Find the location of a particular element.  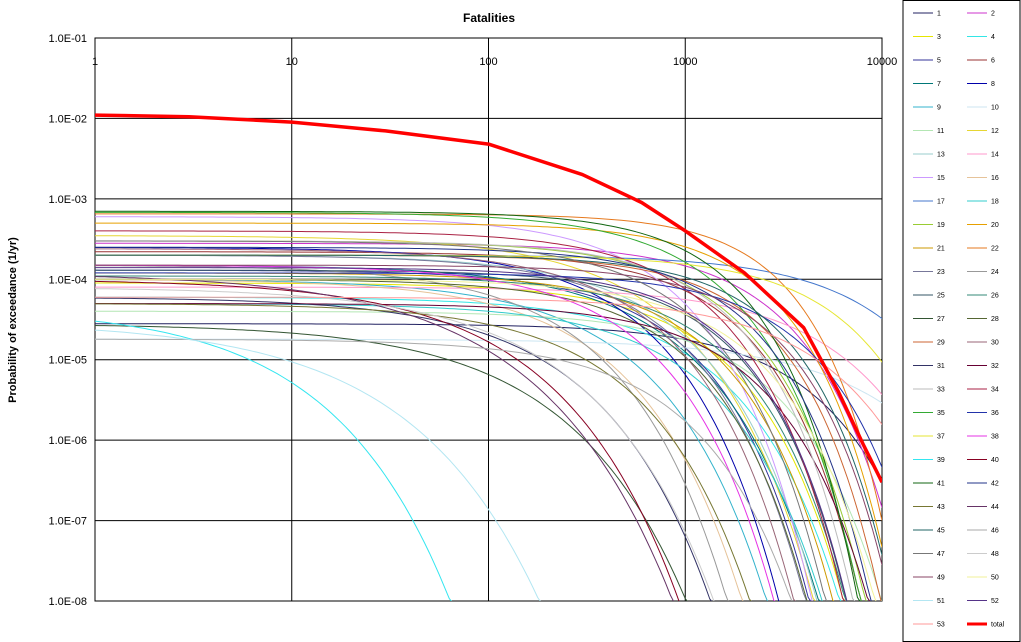

legend-label: 49 is located at coordinates (941, 578).